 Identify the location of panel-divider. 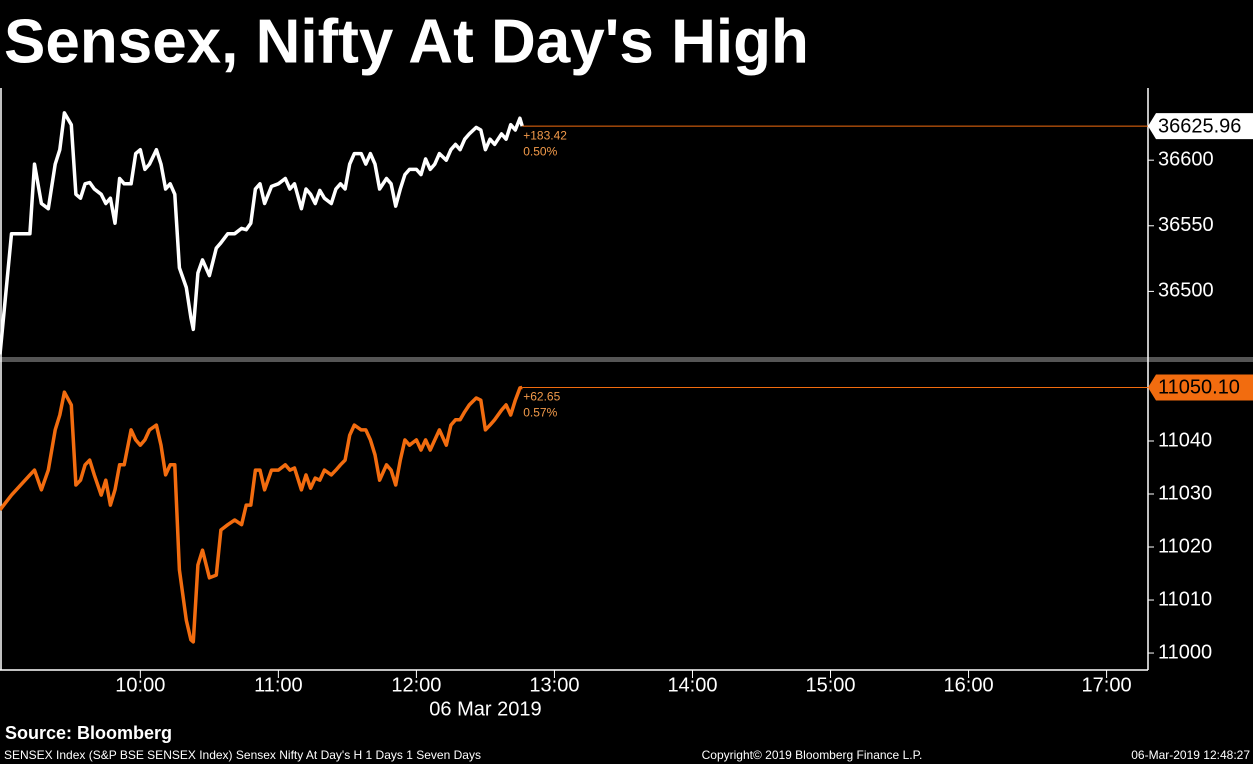
(626, 359).